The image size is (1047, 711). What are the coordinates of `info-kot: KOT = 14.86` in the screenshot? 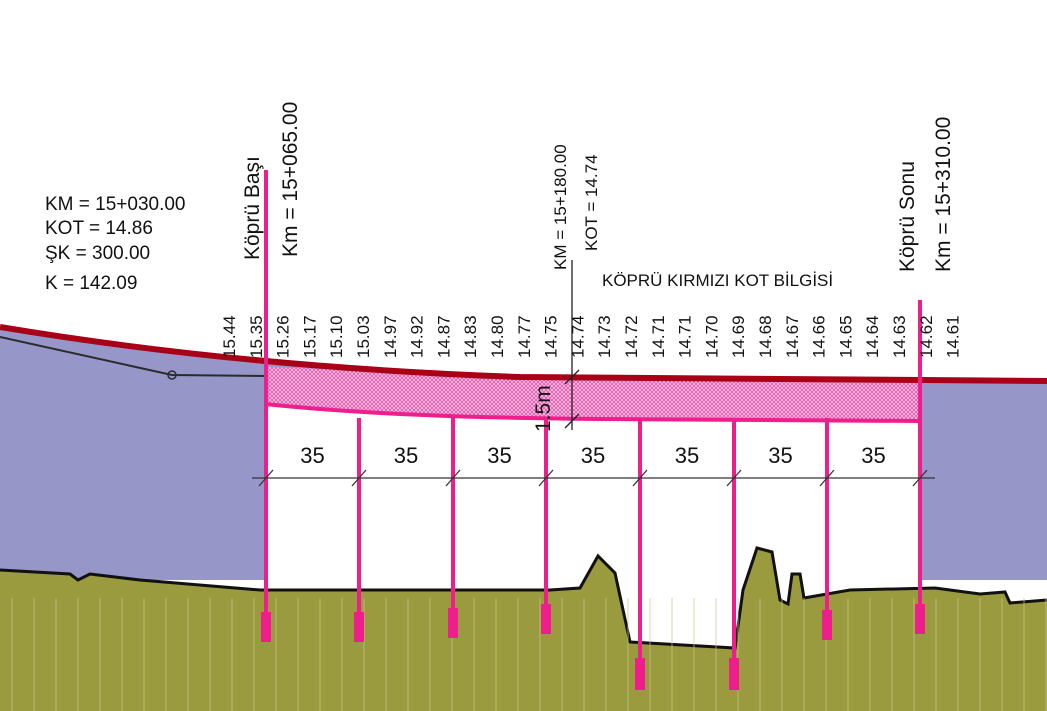 It's located at (99, 228).